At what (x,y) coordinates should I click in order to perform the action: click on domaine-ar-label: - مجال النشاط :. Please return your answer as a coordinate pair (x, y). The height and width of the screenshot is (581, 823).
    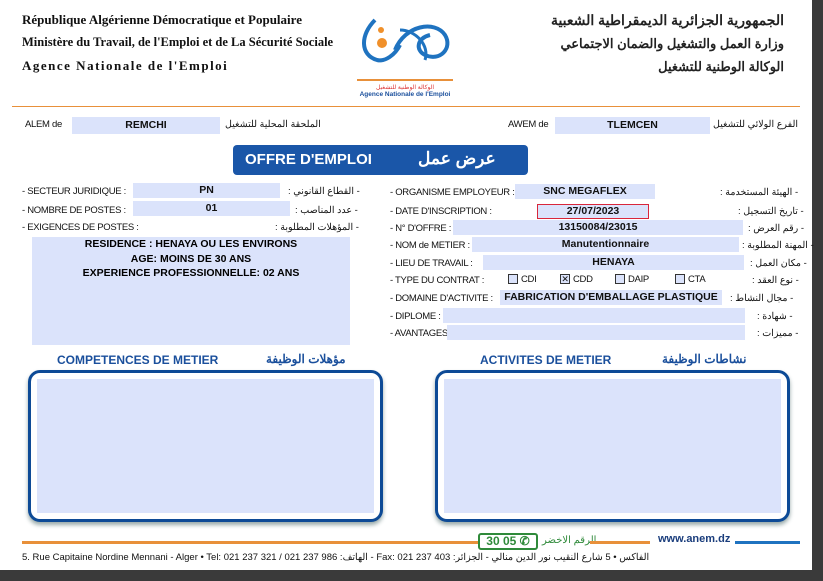
    Looking at the image, I should click on (762, 298).